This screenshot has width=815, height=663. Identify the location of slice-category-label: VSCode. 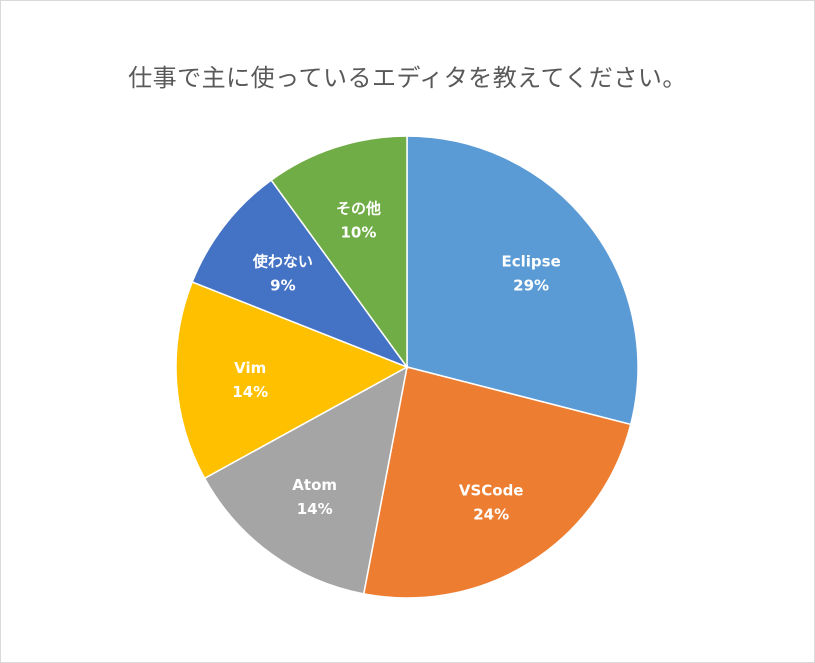
(491, 491).